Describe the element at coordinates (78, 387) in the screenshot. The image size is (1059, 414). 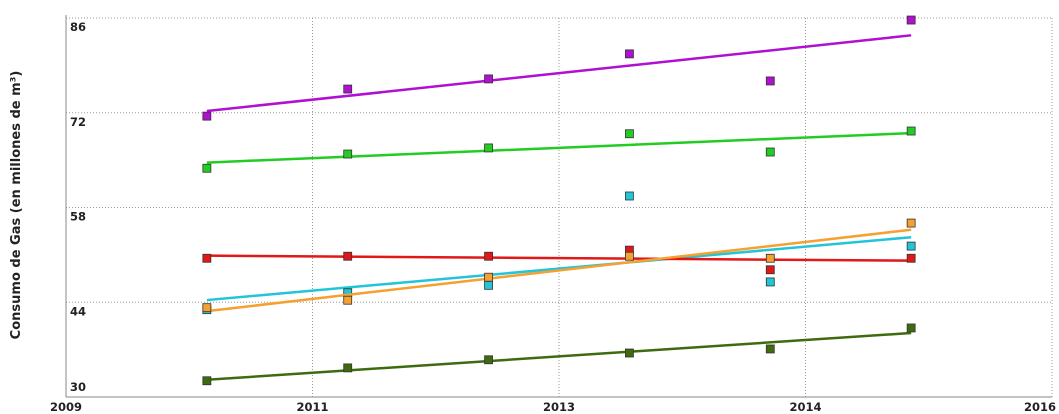
I see `y-tick-label: 30` at that location.